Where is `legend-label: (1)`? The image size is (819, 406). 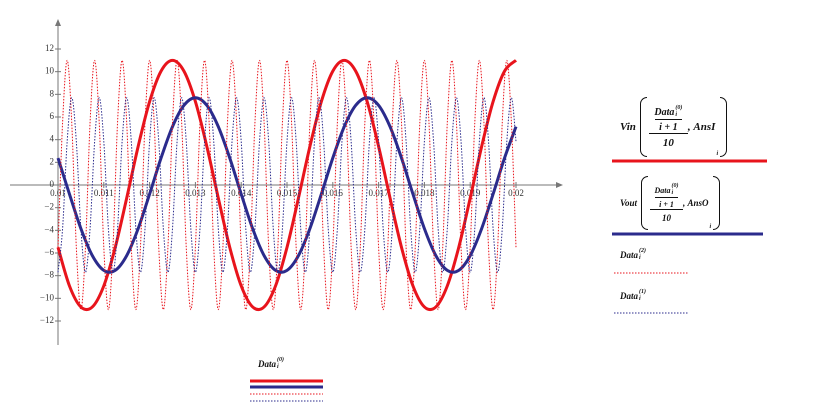
legend-label: (1) is located at coordinates (642, 292).